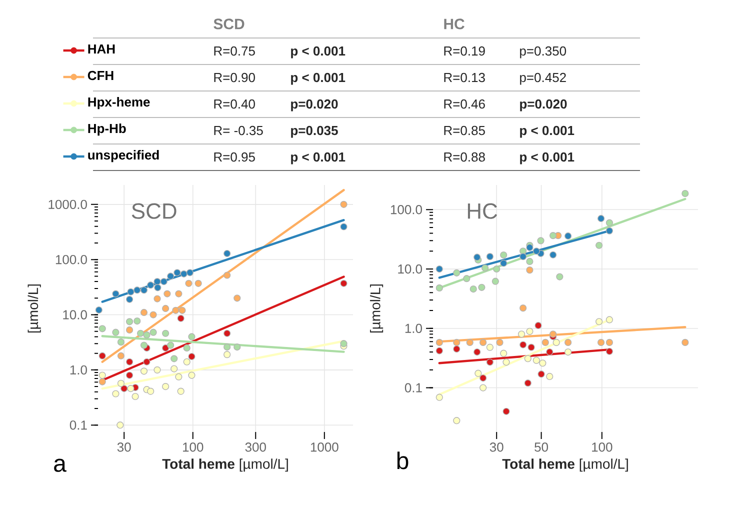  Describe the element at coordinates (543, 78) in the screenshot. I see `text: p=0.452` at that location.